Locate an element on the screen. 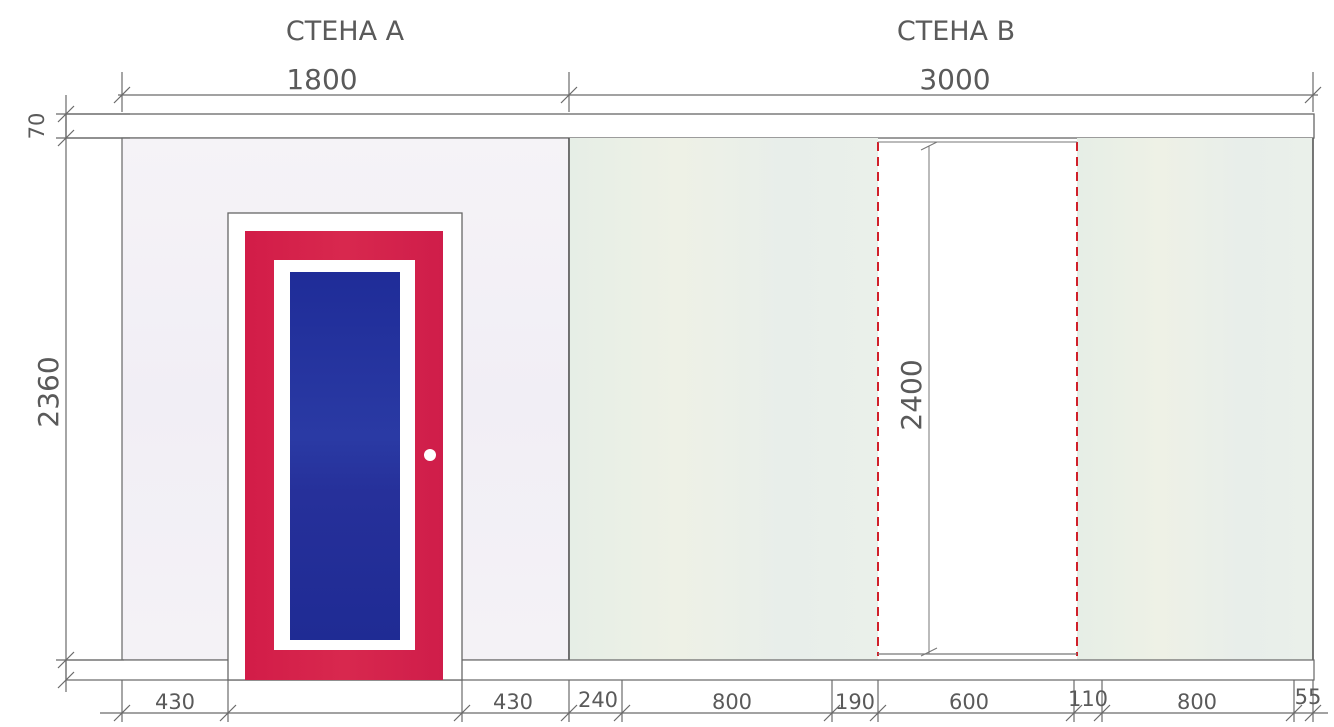  top-band-height-label: 70 is located at coordinates (37, 126).